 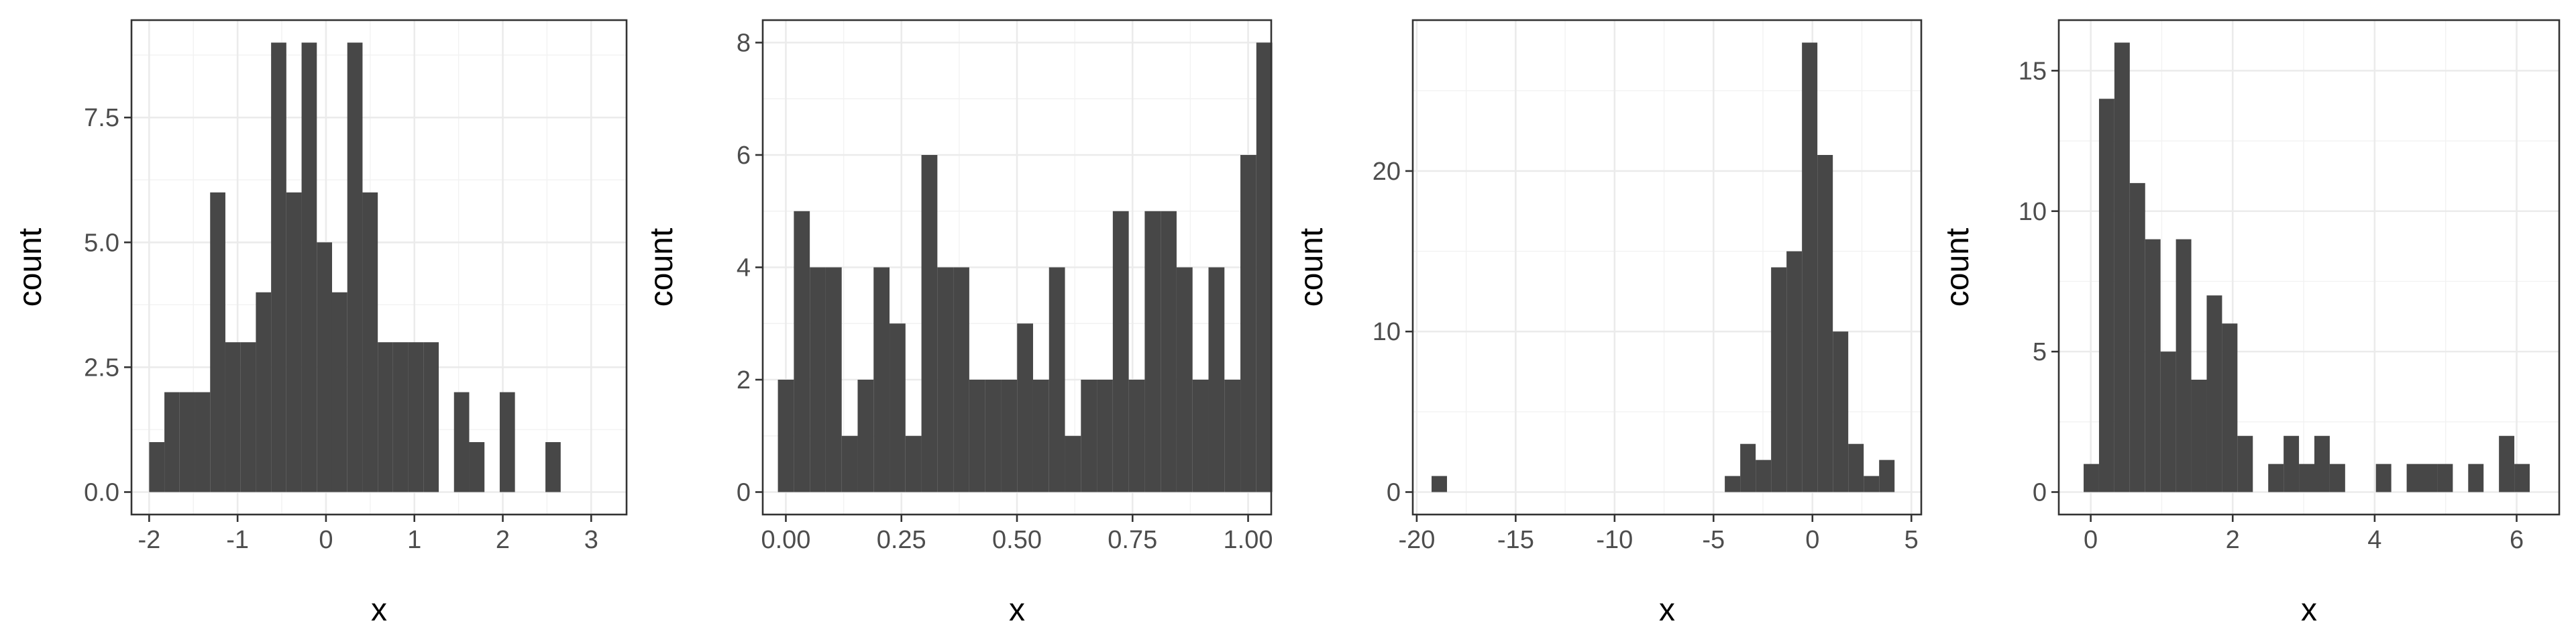 What do you see at coordinates (2374, 540) in the screenshot?
I see `x-tick-label: 4` at bounding box center [2374, 540].